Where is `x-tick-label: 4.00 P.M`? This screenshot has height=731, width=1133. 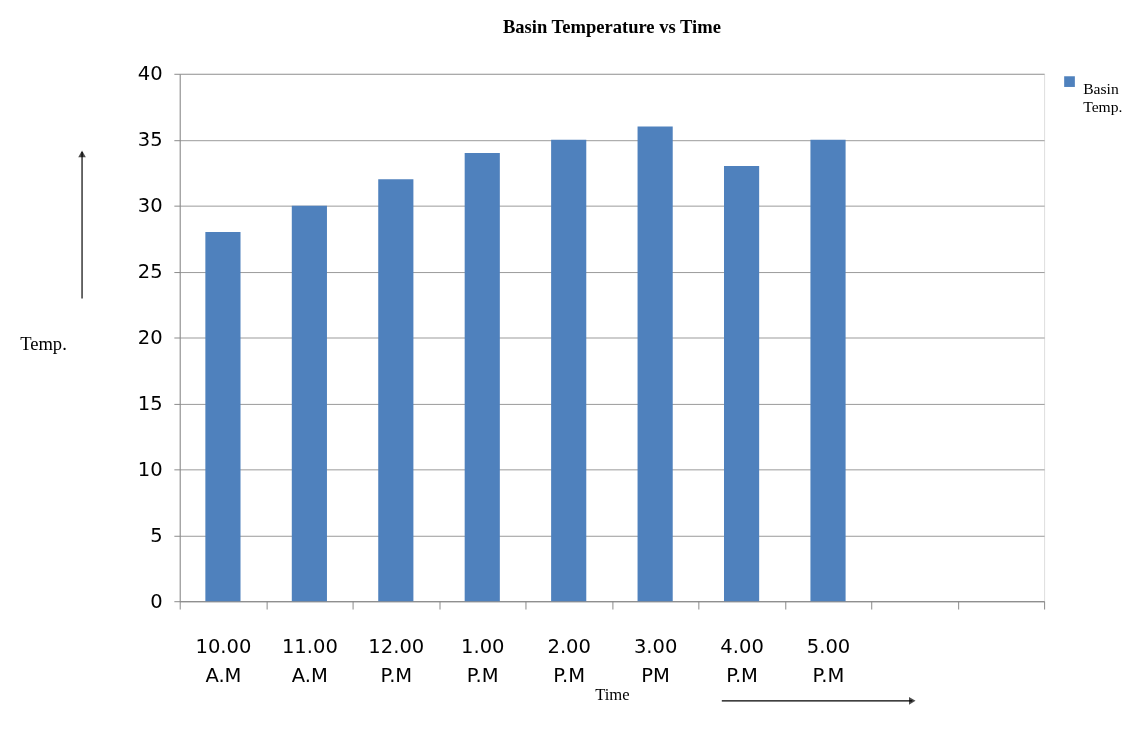
x-tick-label: 4.00 P.M is located at coordinates (742, 660).